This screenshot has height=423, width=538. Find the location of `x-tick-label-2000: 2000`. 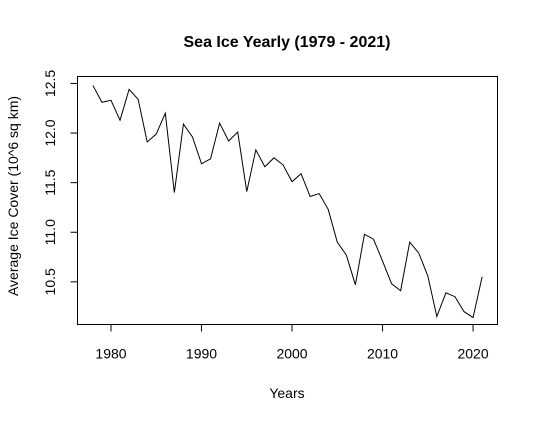

x-tick-label-2000: 2000 is located at coordinates (291, 354).